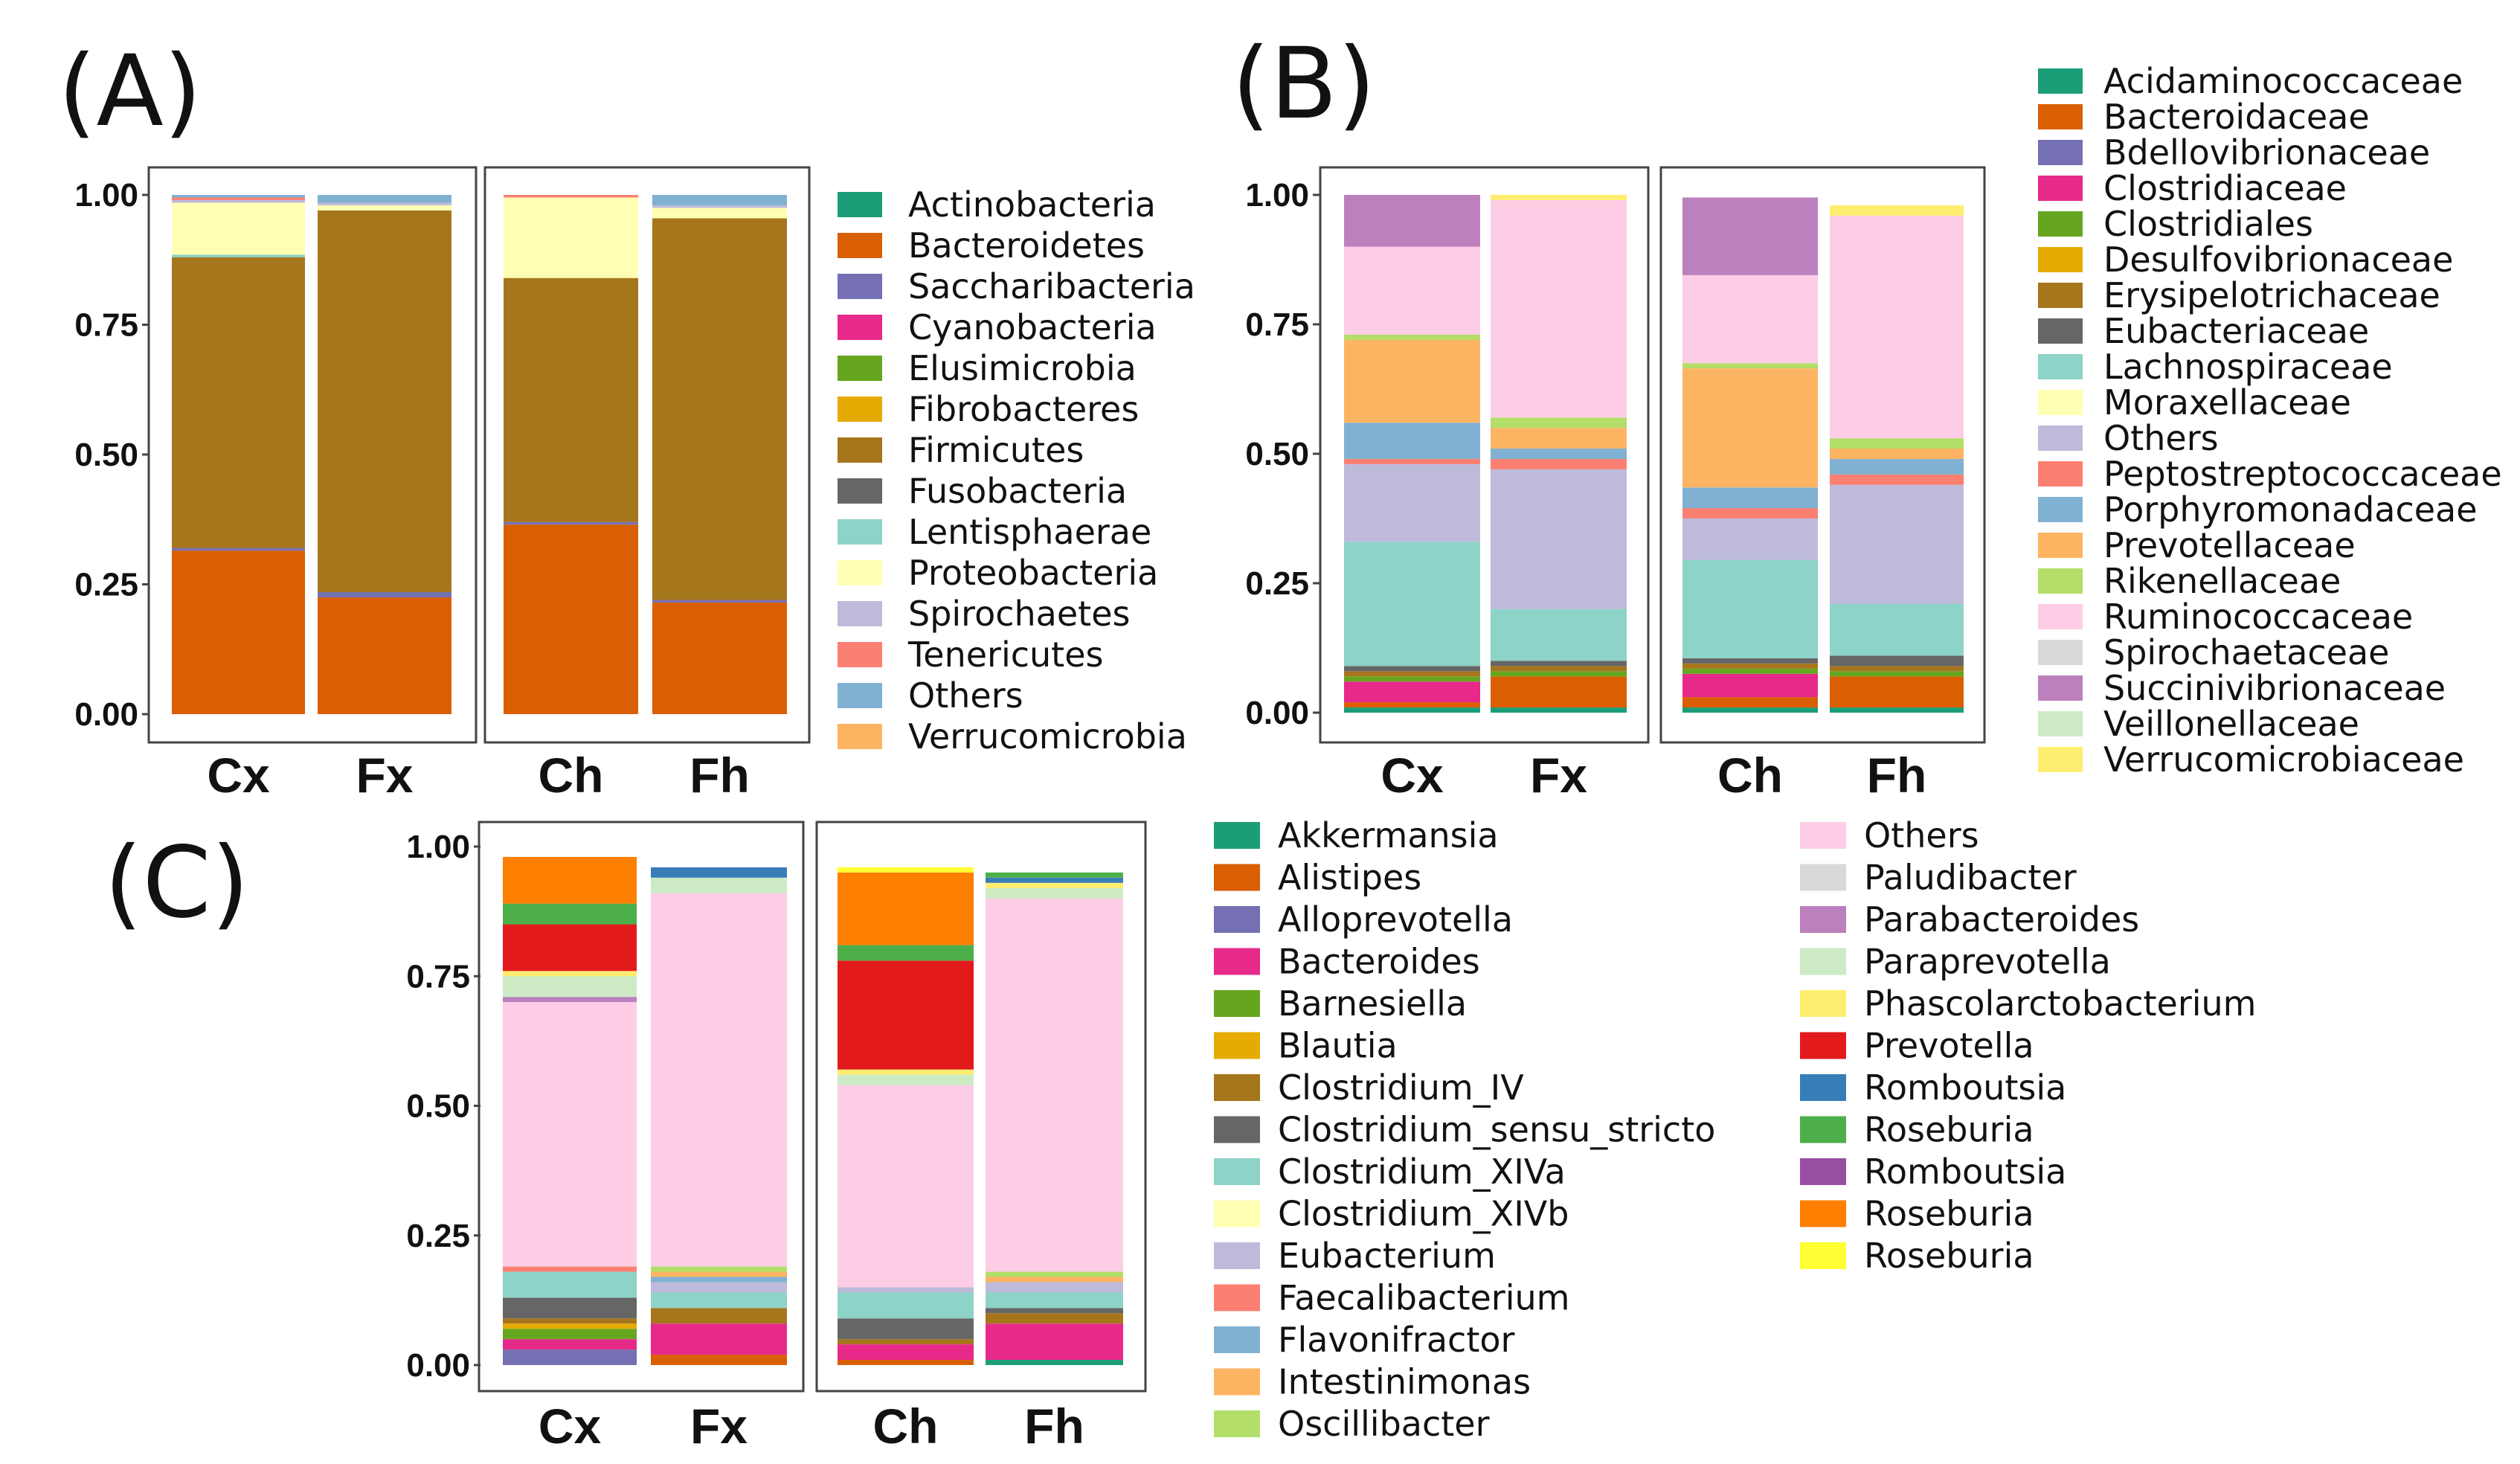  Describe the element at coordinates (1338, 1046) in the screenshot. I see `legend-label: Blautia` at that location.